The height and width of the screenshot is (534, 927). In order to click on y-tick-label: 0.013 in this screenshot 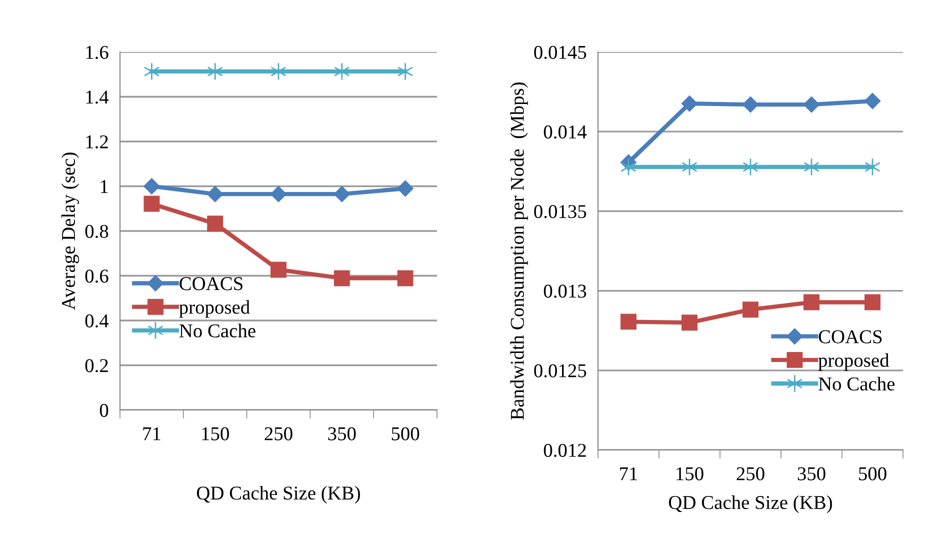, I will do `click(565, 291)`.